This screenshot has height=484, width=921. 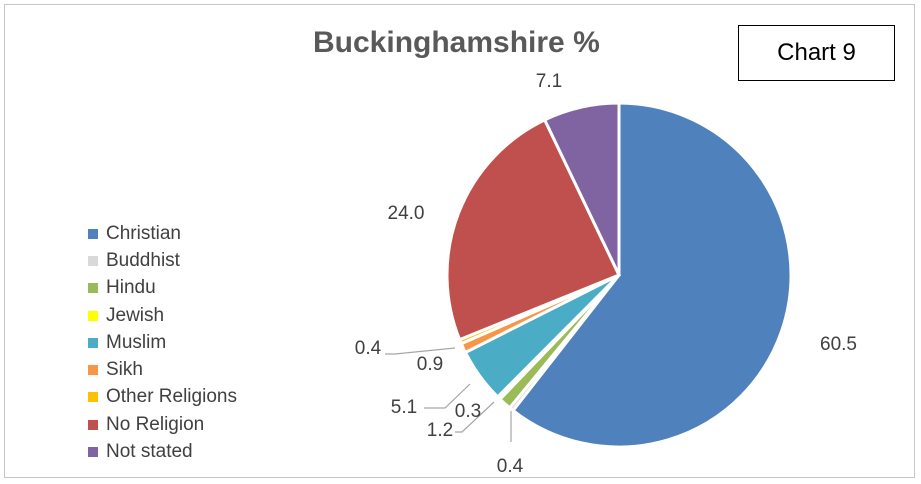 I want to click on chart-title: Buckinghamshire %, so click(x=456, y=42).